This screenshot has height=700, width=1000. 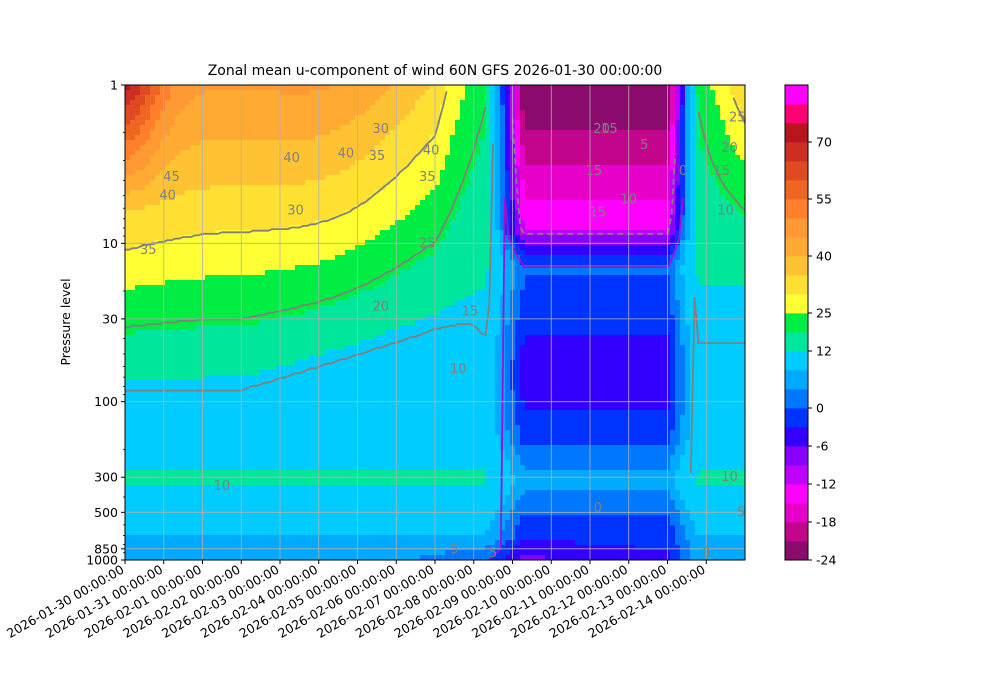 I want to click on contour-line, so click(x=586, y=378).